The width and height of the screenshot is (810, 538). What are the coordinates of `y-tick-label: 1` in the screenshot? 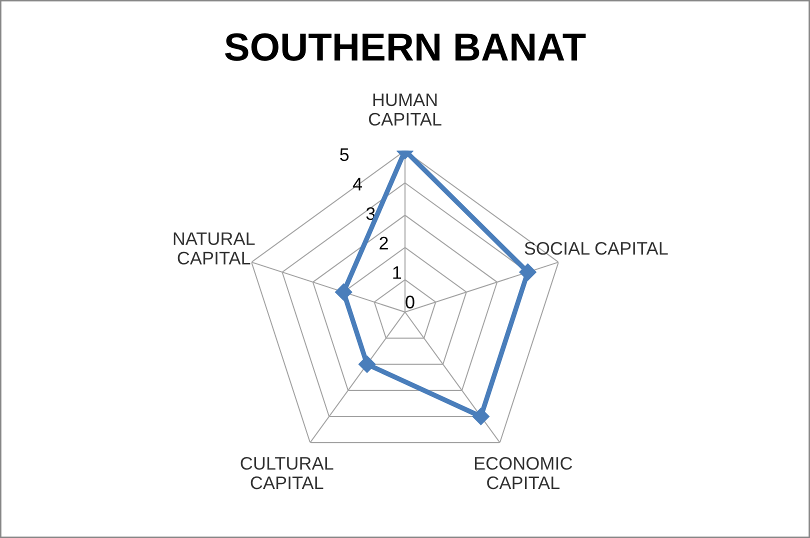 It's located at (397, 272).